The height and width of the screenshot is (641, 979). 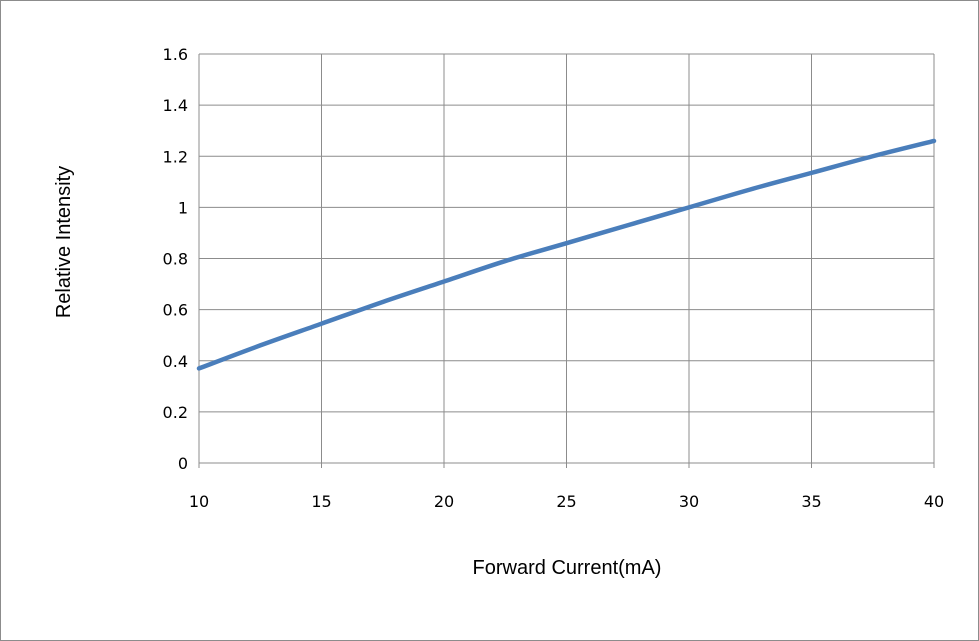 What do you see at coordinates (811, 501) in the screenshot?
I see `x-tick-label: 35` at bounding box center [811, 501].